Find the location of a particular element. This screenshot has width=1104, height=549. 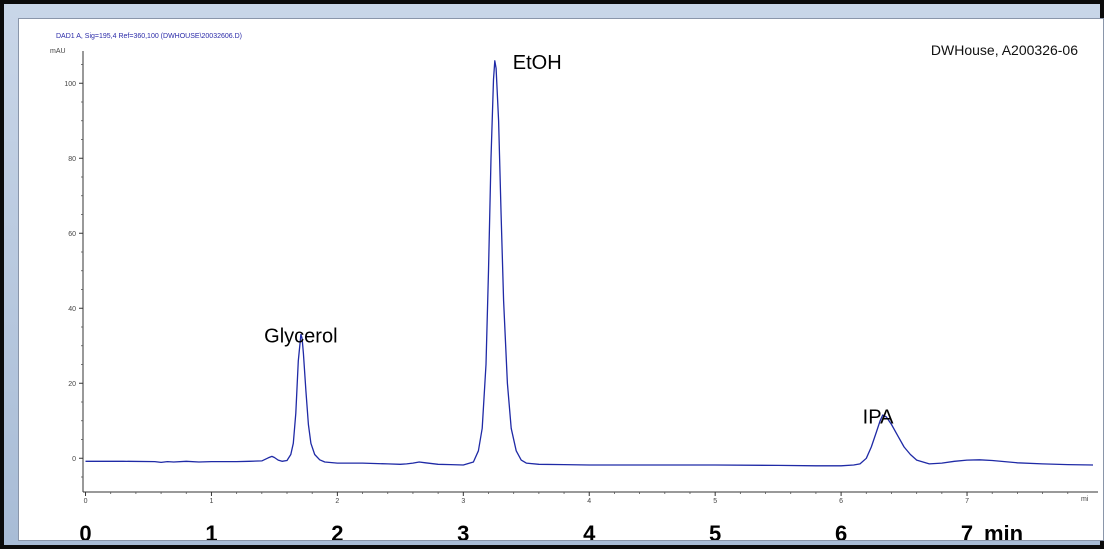

x-tick-label-large: 4 is located at coordinates (589, 530).